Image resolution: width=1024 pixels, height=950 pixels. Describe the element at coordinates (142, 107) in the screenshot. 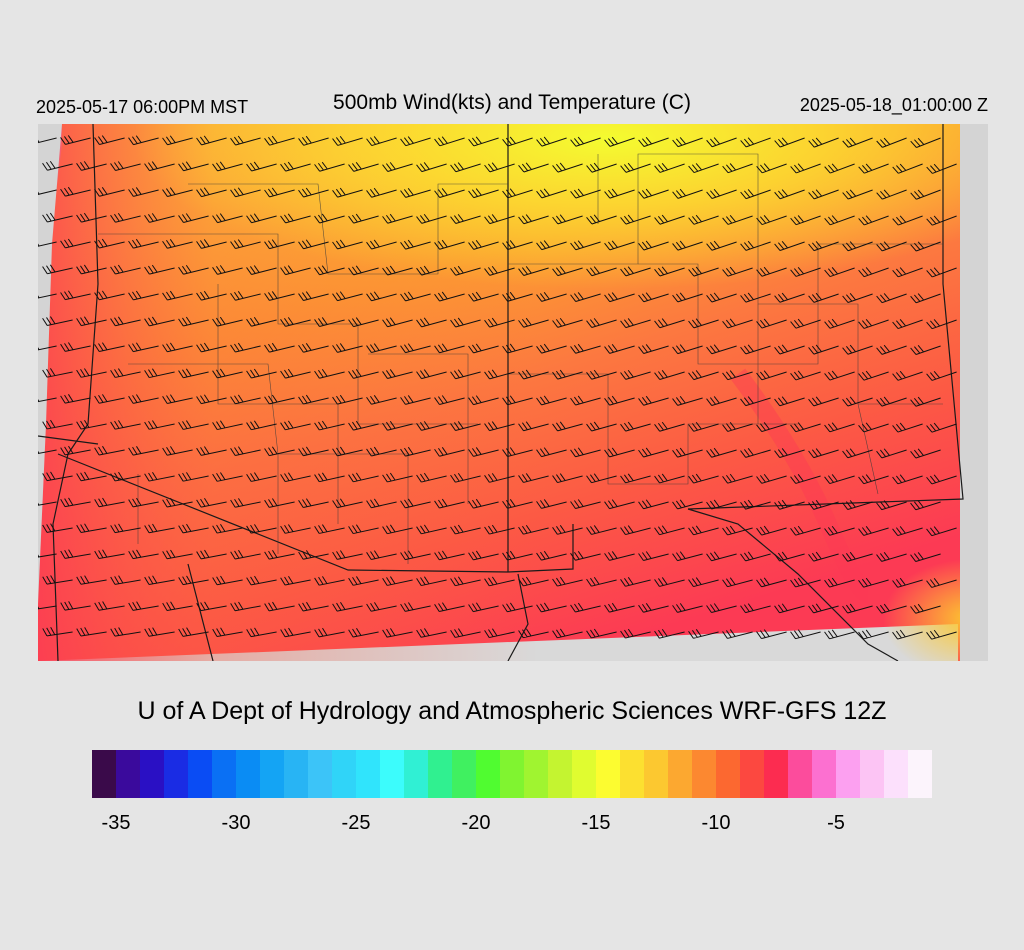

I see `valid-time-local: 2025-05-17 06:00PM MST` at that location.